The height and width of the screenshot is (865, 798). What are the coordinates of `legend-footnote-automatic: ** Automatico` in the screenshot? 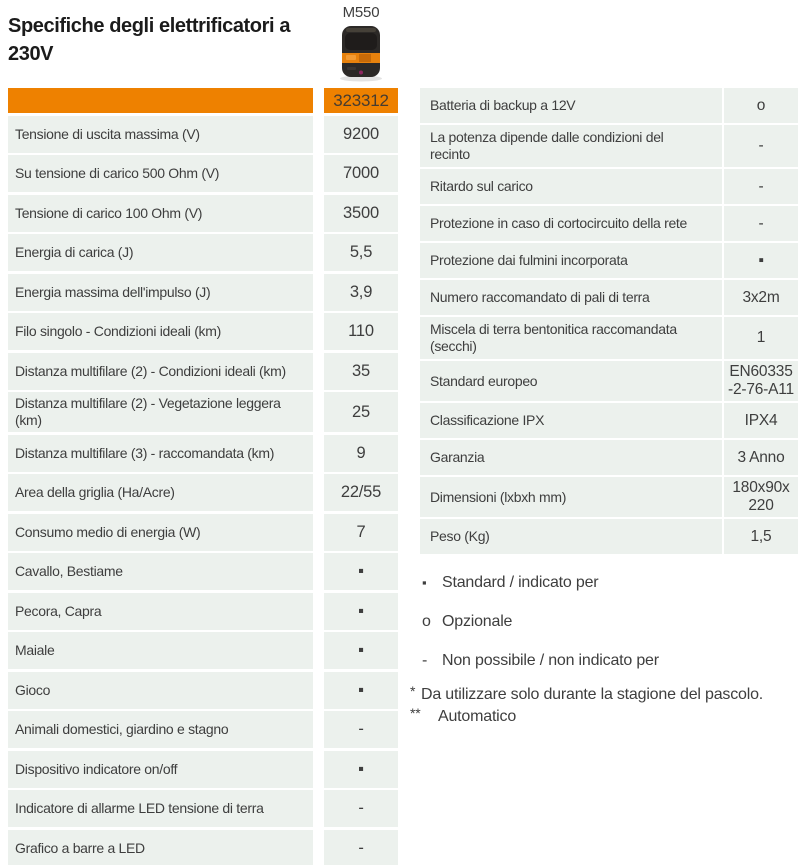 It's located at (603, 716).